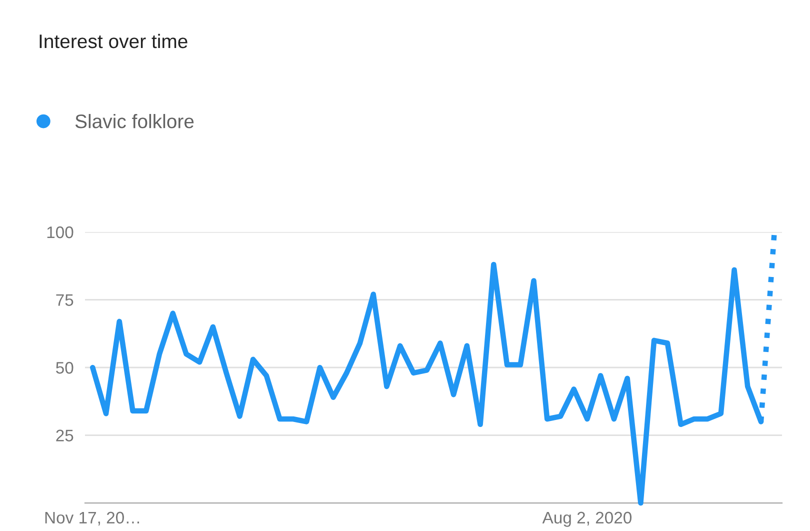 The width and height of the screenshot is (810, 531). Describe the element at coordinates (65, 368) in the screenshot. I see `y-tick-label: 50` at that location.